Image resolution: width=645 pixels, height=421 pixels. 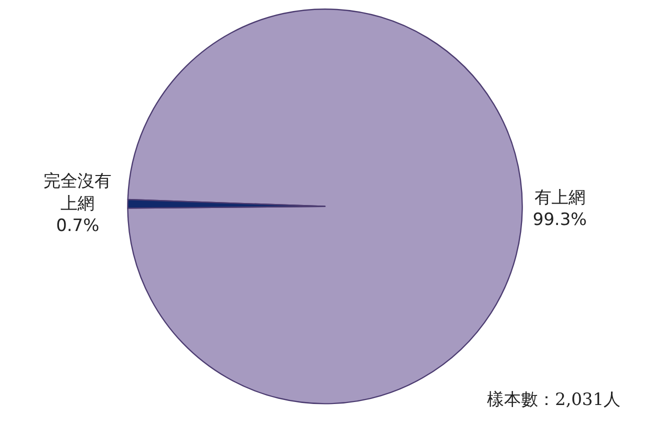 What do you see at coordinates (559, 220) in the screenshot?
I see `data-label: 99.3%` at bounding box center [559, 220].